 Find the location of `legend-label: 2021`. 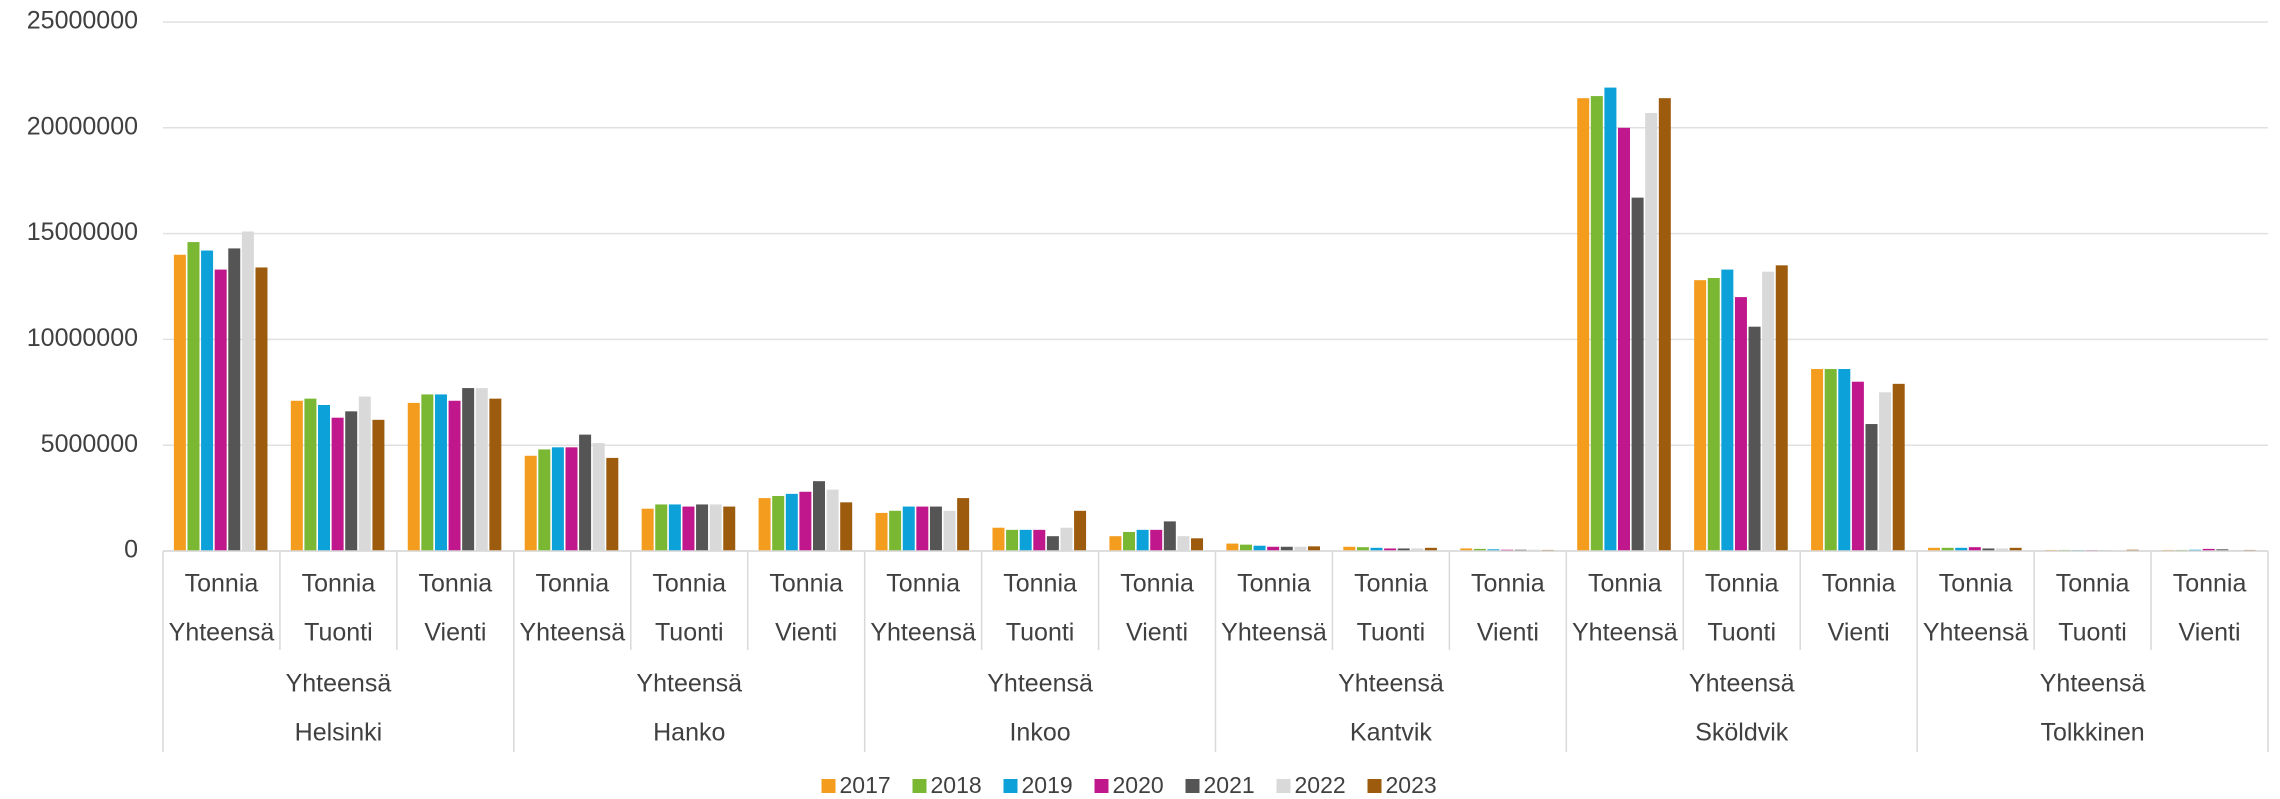

legend-label: 2021 is located at coordinates (1229, 785).